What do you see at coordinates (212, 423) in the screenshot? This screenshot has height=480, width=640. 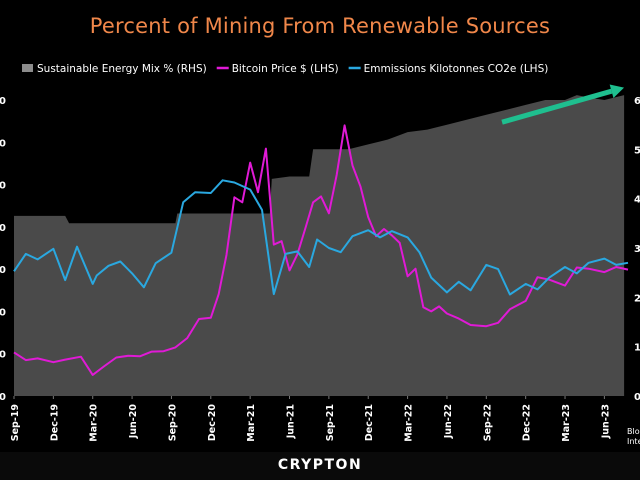 I see `x-tick-label: Dec-20` at bounding box center [212, 423].